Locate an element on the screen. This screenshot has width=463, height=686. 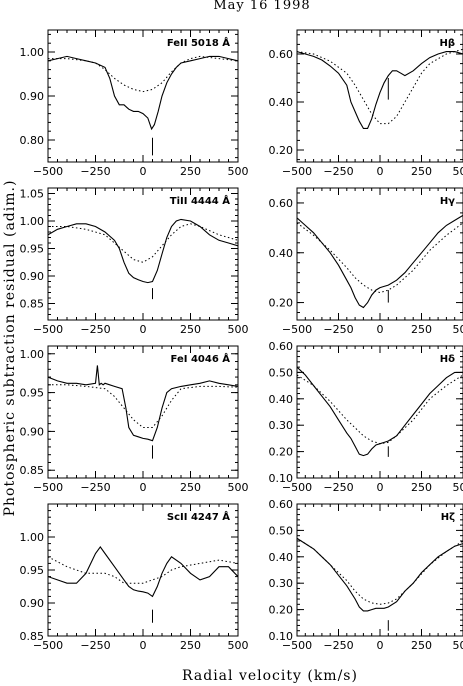
panel-label: Hγ is located at coordinates (447, 201).